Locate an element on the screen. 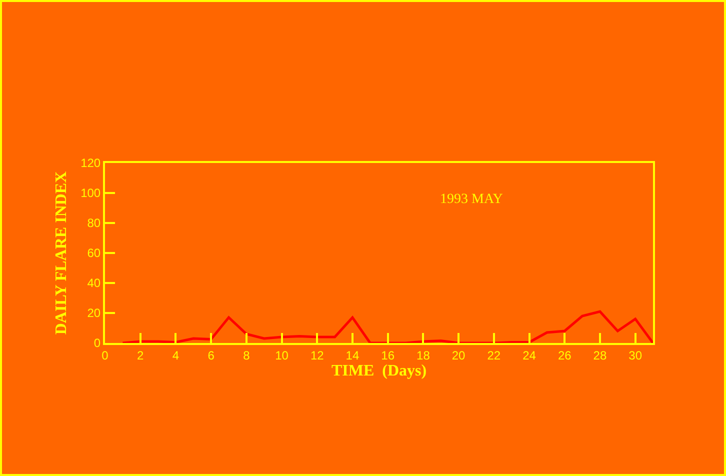  x-tick-label: 2 is located at coordinates (140, 355).